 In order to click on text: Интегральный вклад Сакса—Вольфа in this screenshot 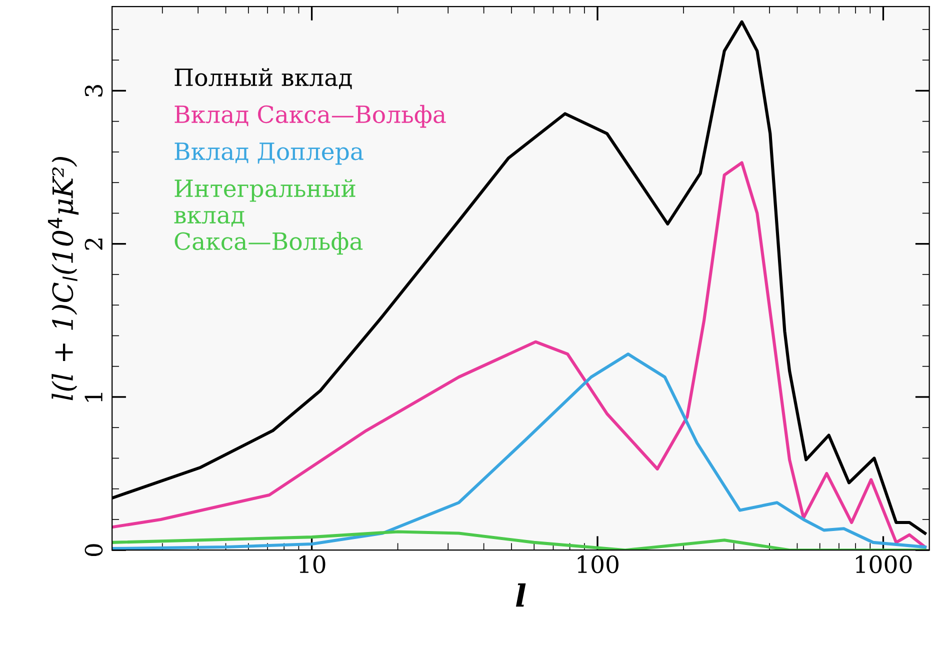, I will do `click(268, 217)`.